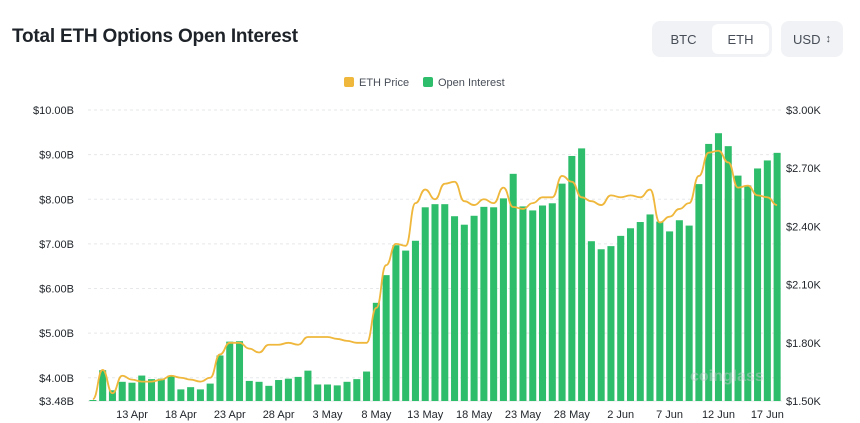  I want to click on y-left-tick-label: $8.00B, so click(56, 200).